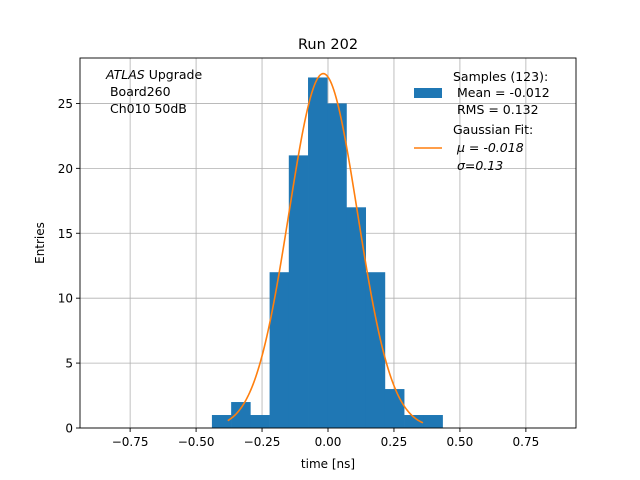  I want to click on atlas-annotation: ATLAS Upgrade Board260 Ch010 50dB, so click(153, 91).